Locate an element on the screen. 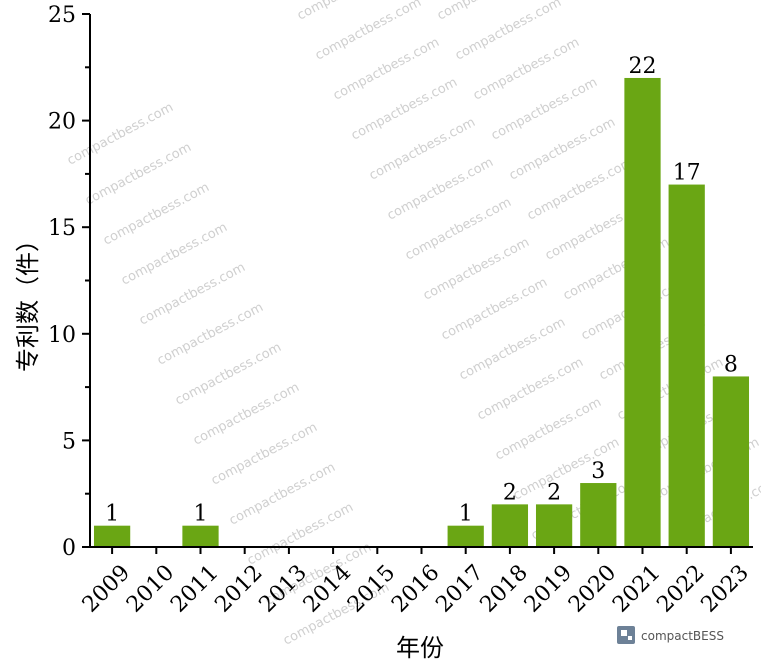 This screenshot has height=668, width=761. y-tick-label: 15 is located at coordinates (62, 228).